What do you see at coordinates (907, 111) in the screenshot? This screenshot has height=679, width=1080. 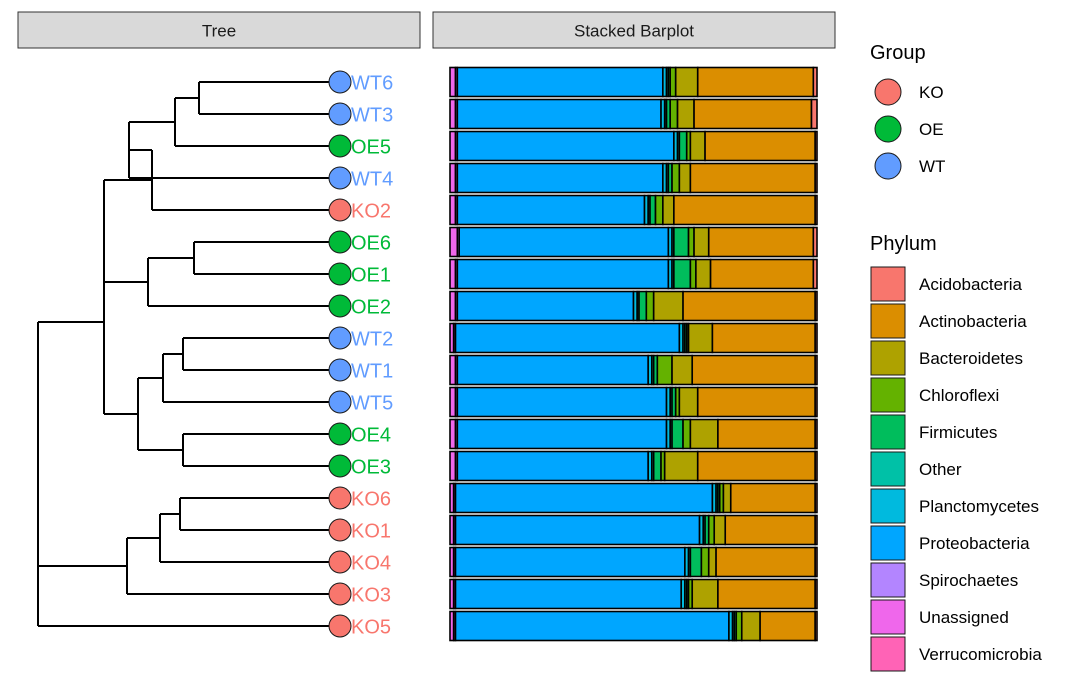 I see `group-legend: Group KO OE WT` at bounding box center [907, 111].